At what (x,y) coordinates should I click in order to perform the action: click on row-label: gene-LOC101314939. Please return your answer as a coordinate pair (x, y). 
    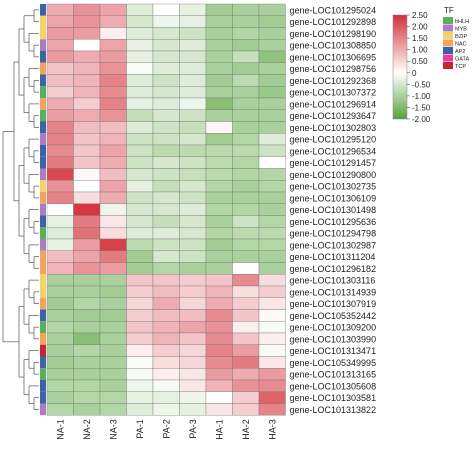
    Looking at the image, I should click on (333, 292).